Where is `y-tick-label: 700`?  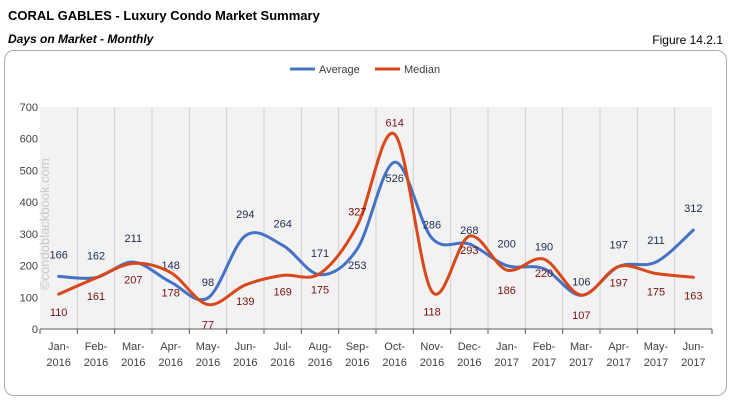
y-tick-label: 700 is located at coordinates (29, 108).